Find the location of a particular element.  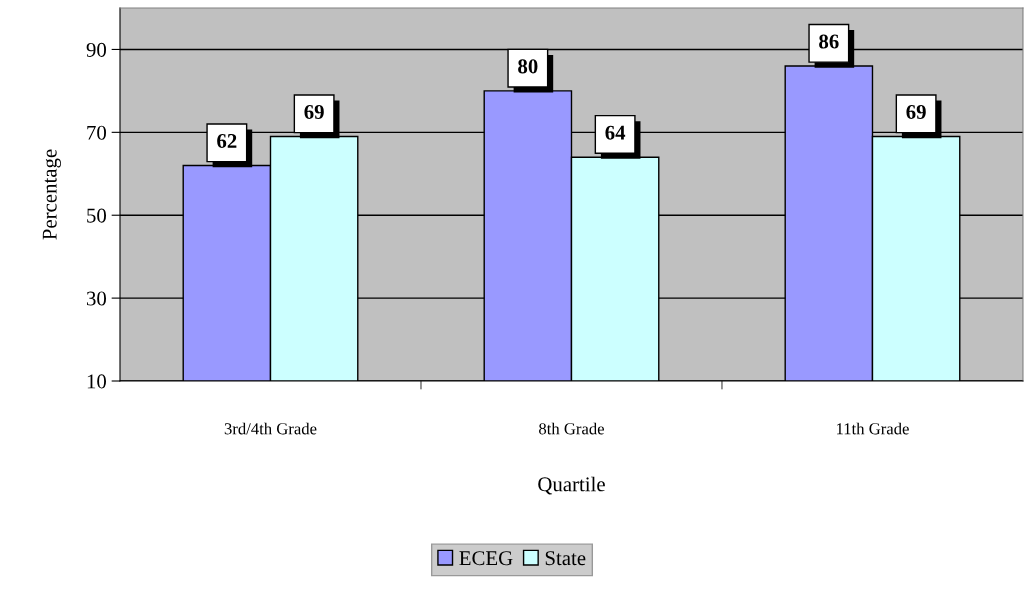

data-label: 64 is located at coordinates (615, 132).